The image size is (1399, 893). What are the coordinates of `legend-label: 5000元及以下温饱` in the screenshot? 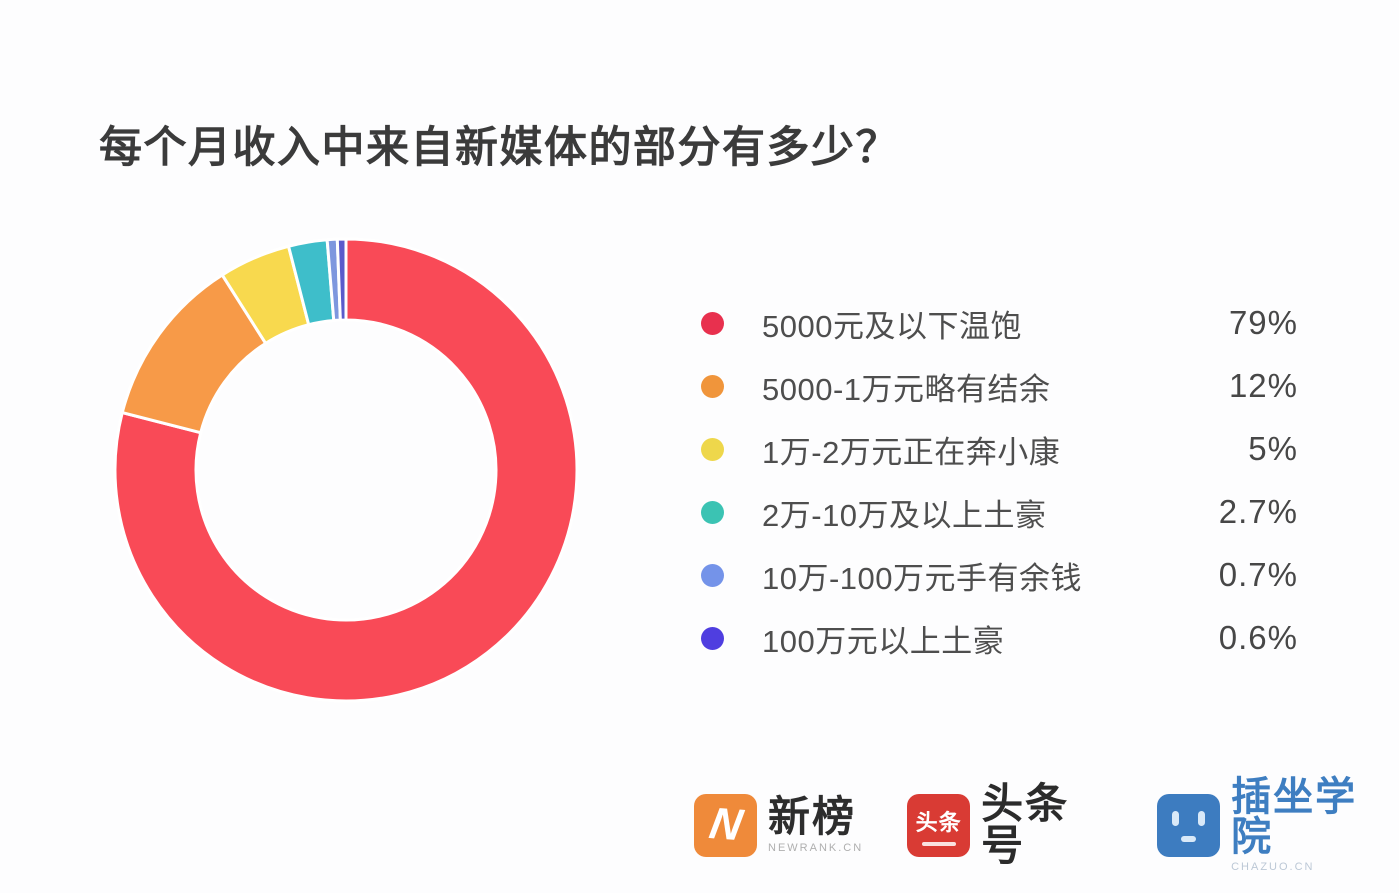 It's located at (892, 326).